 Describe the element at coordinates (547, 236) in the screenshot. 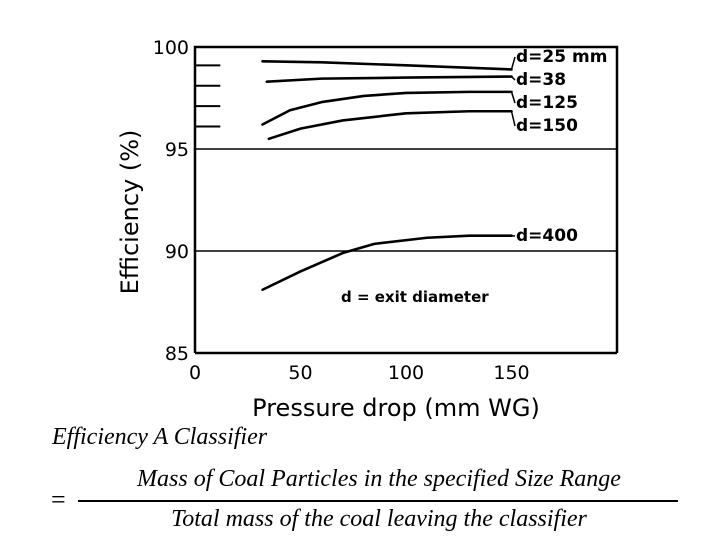

I see `series-label-d-400: d=400` at that location.